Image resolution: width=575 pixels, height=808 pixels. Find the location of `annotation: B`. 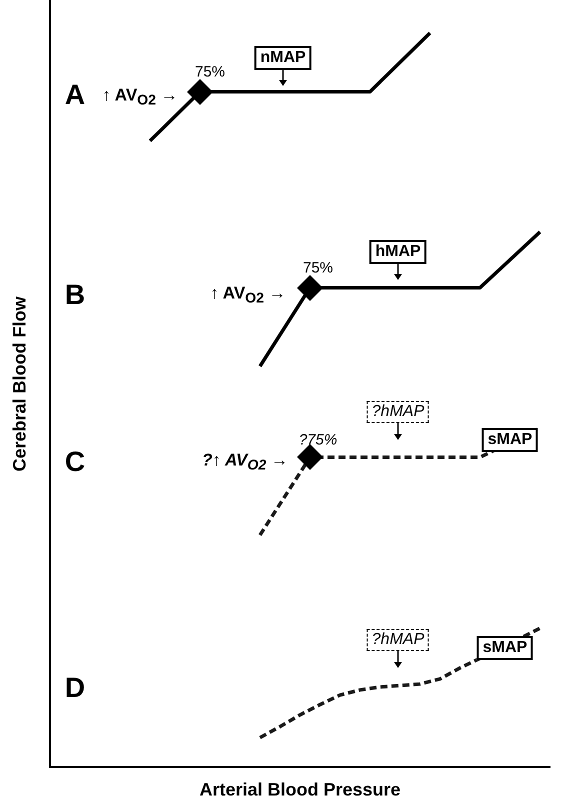

annotation: B is located at coordinates (75, 295).